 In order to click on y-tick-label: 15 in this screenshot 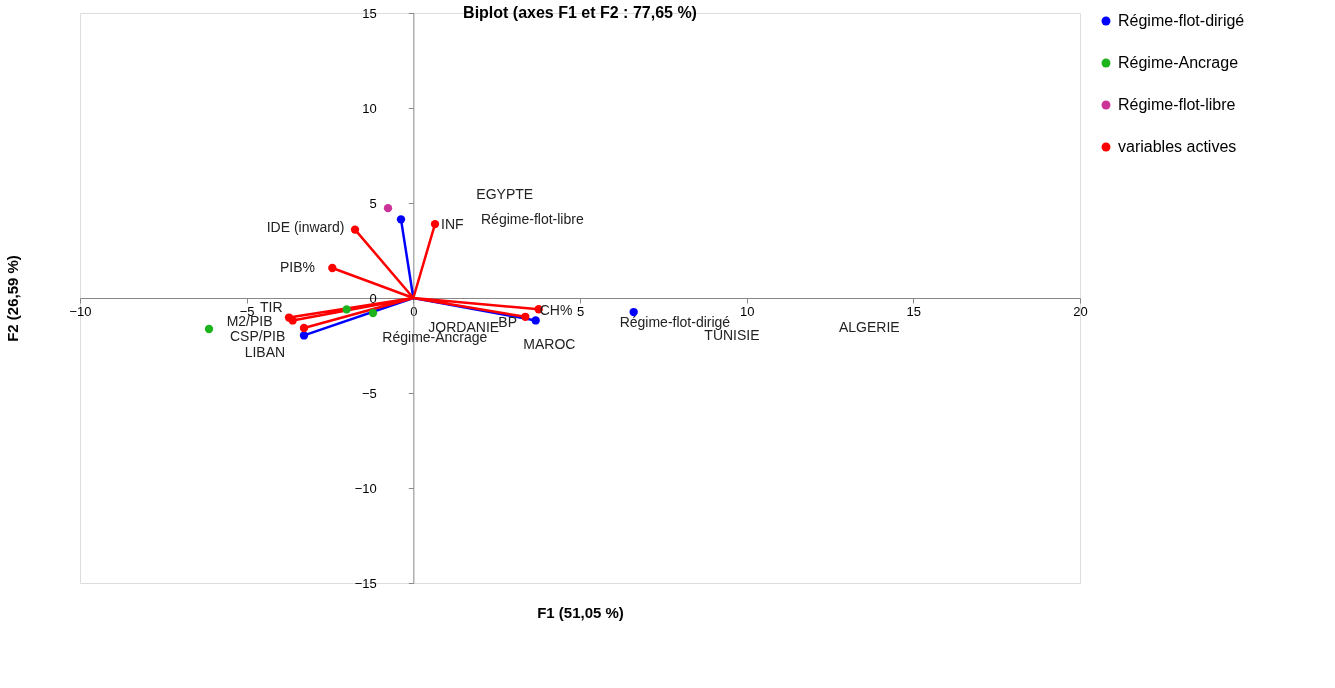, I will do `click(369, 13)`.